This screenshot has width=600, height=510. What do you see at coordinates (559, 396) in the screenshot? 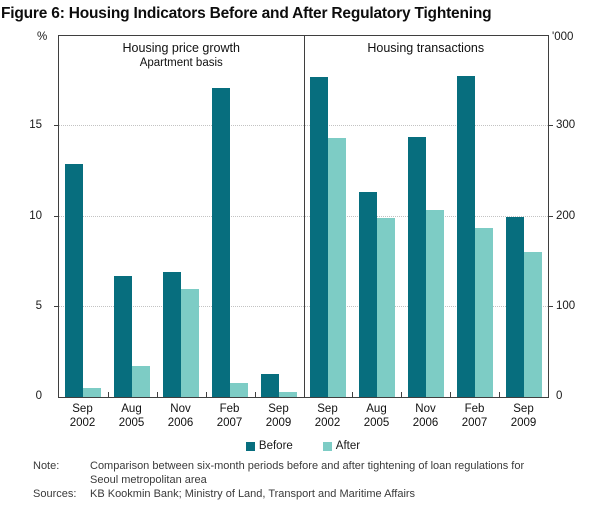
I see `right-axis-tick-0: 0` at bounding box center [559, 396].